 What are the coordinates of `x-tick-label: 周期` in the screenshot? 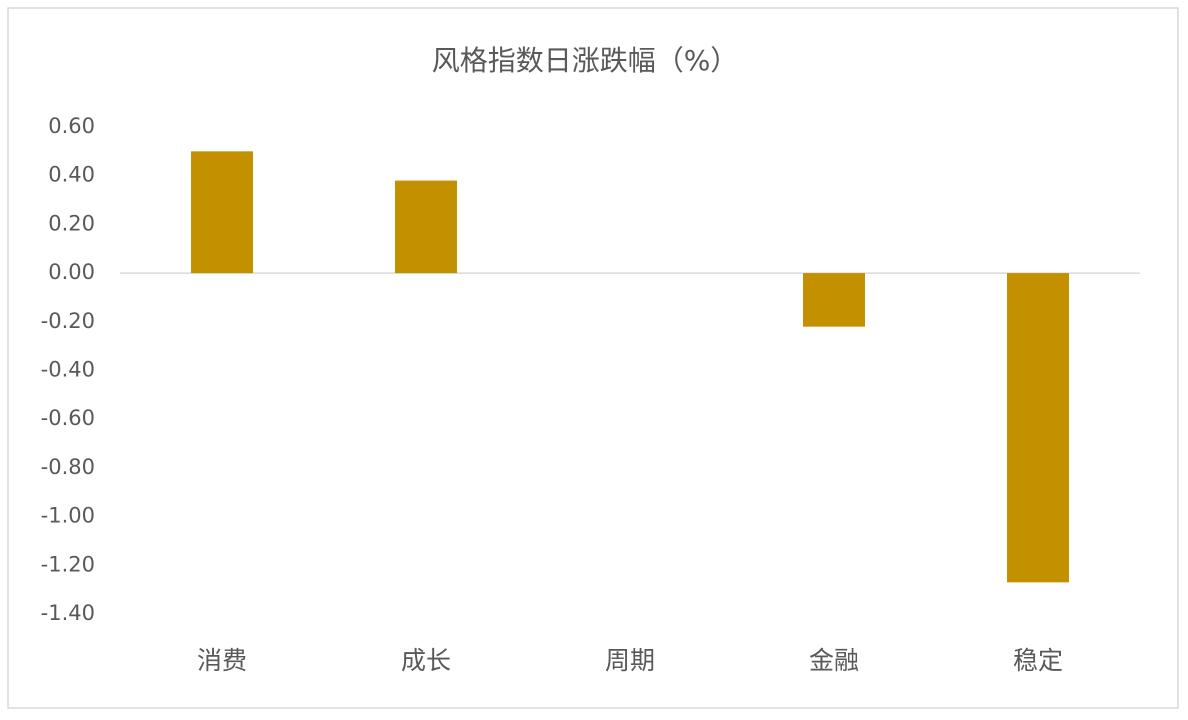 It's located at (630, 660).